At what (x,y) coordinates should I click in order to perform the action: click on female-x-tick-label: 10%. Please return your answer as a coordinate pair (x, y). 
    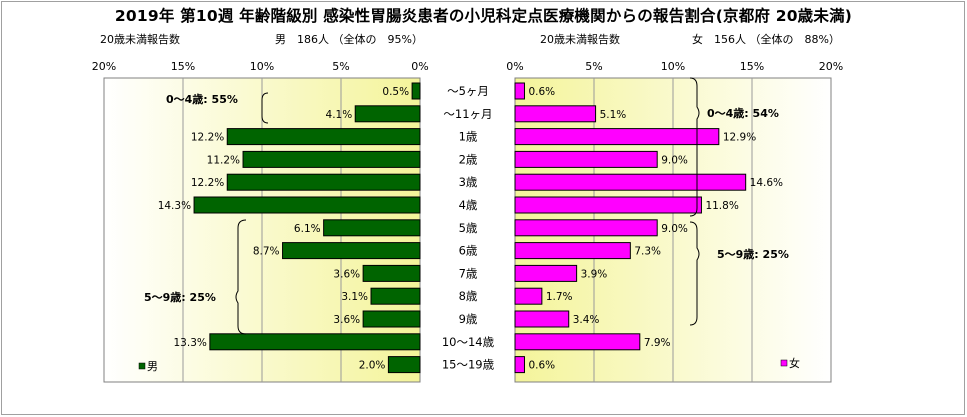
    Looking at the image, I should click on (673, 66).